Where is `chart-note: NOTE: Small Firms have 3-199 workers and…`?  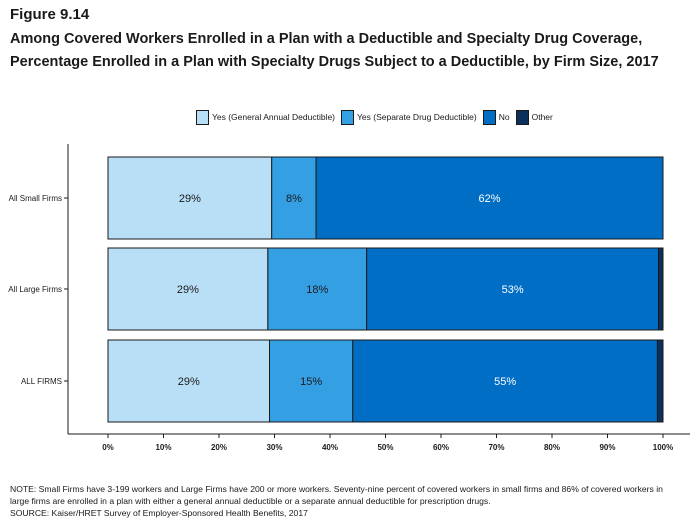
chart-note: NOTE: Small Firms have 3-199 workers and… is located at coordinates (336, 495).